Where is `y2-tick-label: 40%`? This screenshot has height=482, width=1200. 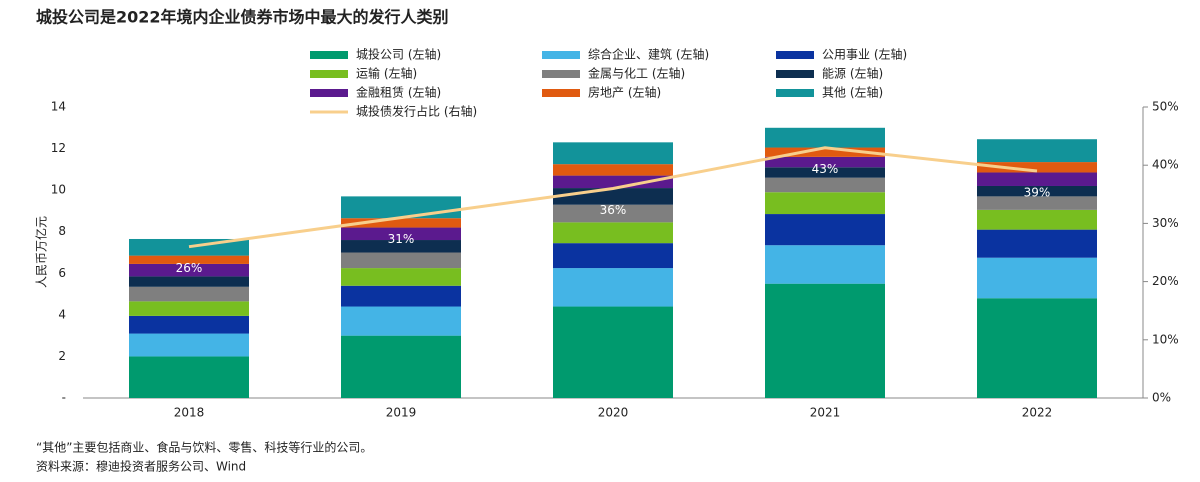
y2-tick-label: 40% is located at coordinates (1165, 165).